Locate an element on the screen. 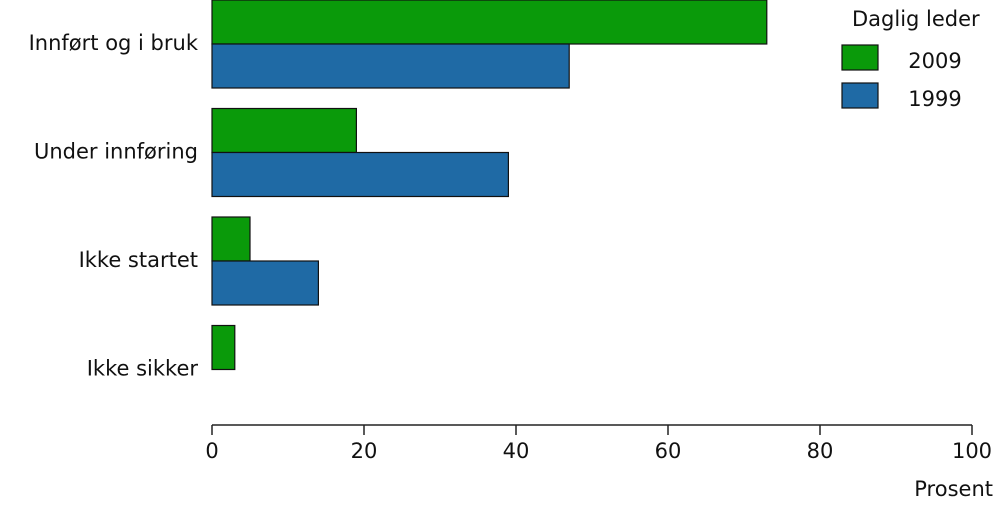 The image size is (1000, 505). legend-label: 2009 is located at coordinates (934, 61).